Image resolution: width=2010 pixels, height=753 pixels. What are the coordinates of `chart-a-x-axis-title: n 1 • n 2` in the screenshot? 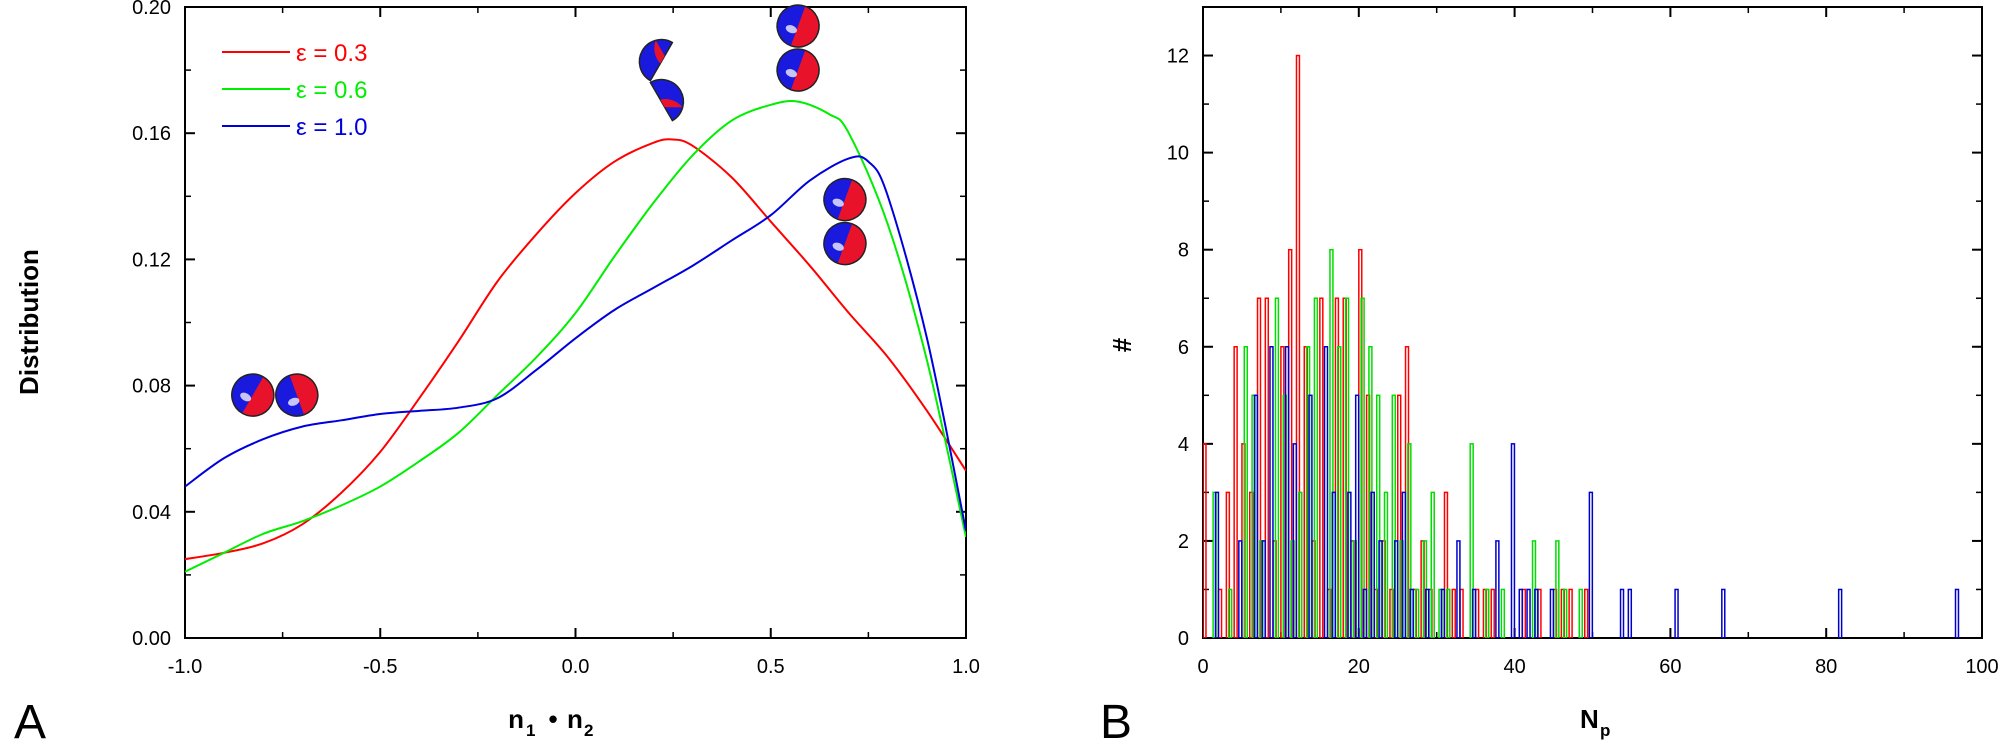 It's located at (550, 722).